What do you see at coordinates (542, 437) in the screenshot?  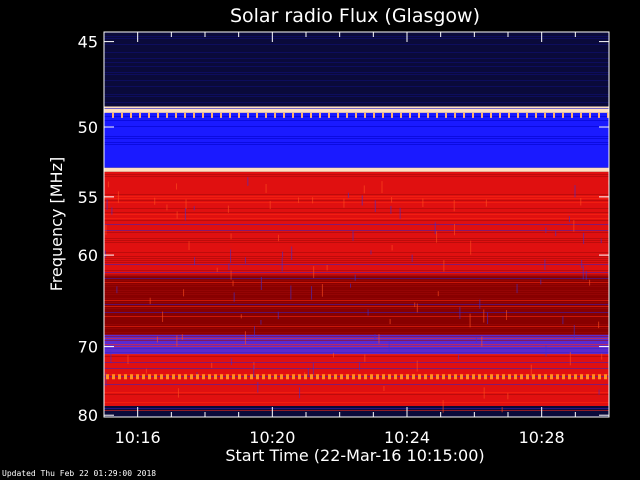 I see `x-tick-label: 10:28` at bounding box center [542, 437].